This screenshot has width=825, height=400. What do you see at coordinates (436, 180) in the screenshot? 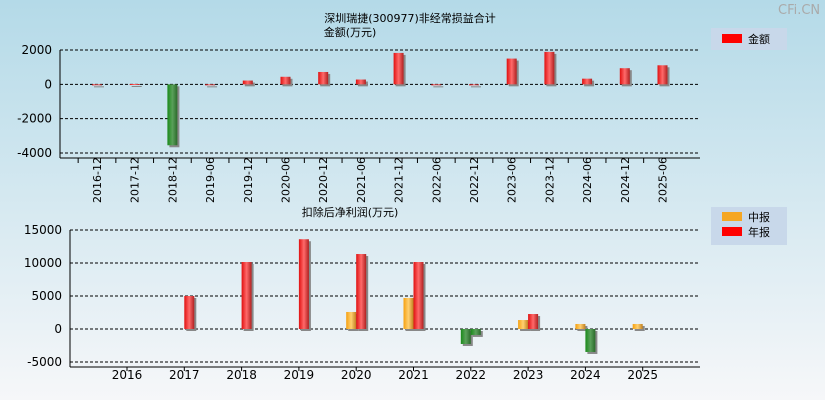
I see `x-tick-label: 2022-06` at bounding box center [436, 180].